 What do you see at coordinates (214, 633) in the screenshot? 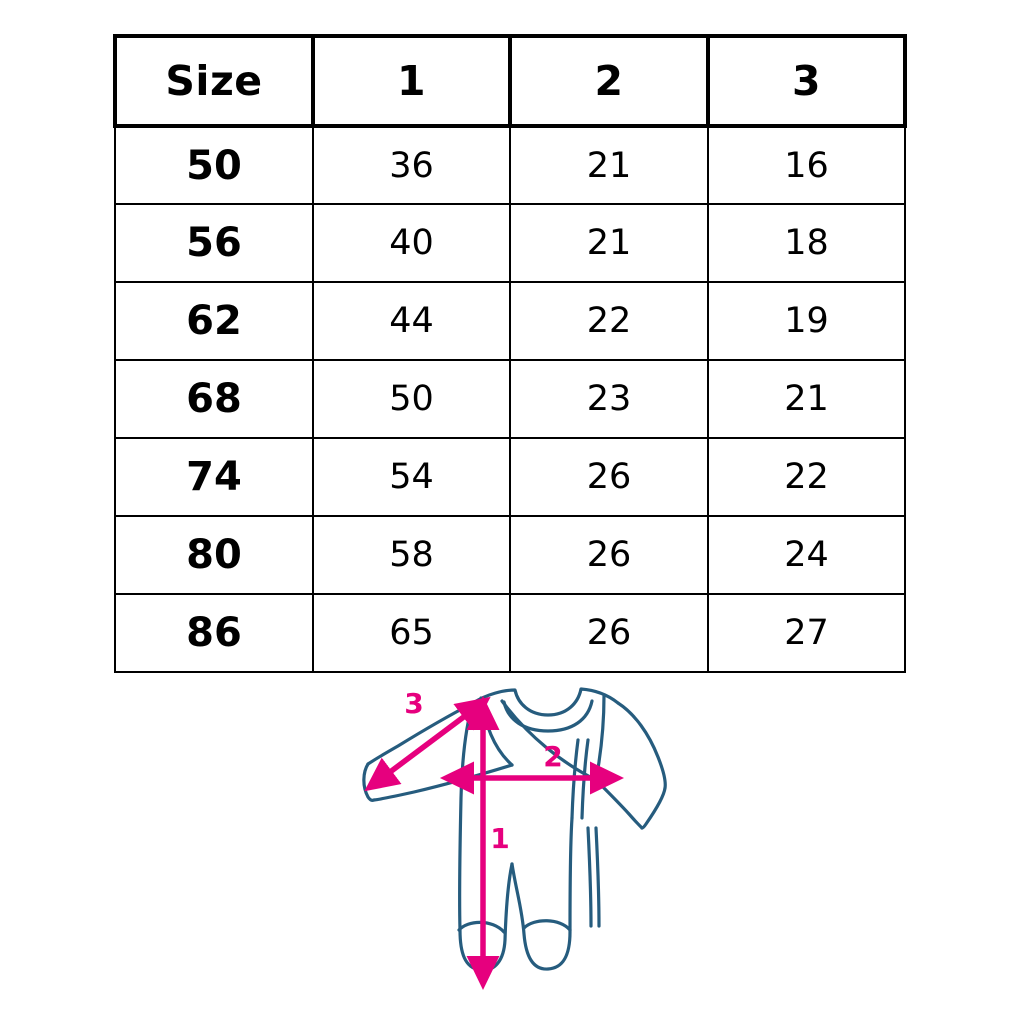
I see `cell-size: 86` at bounding box center [214, 633].